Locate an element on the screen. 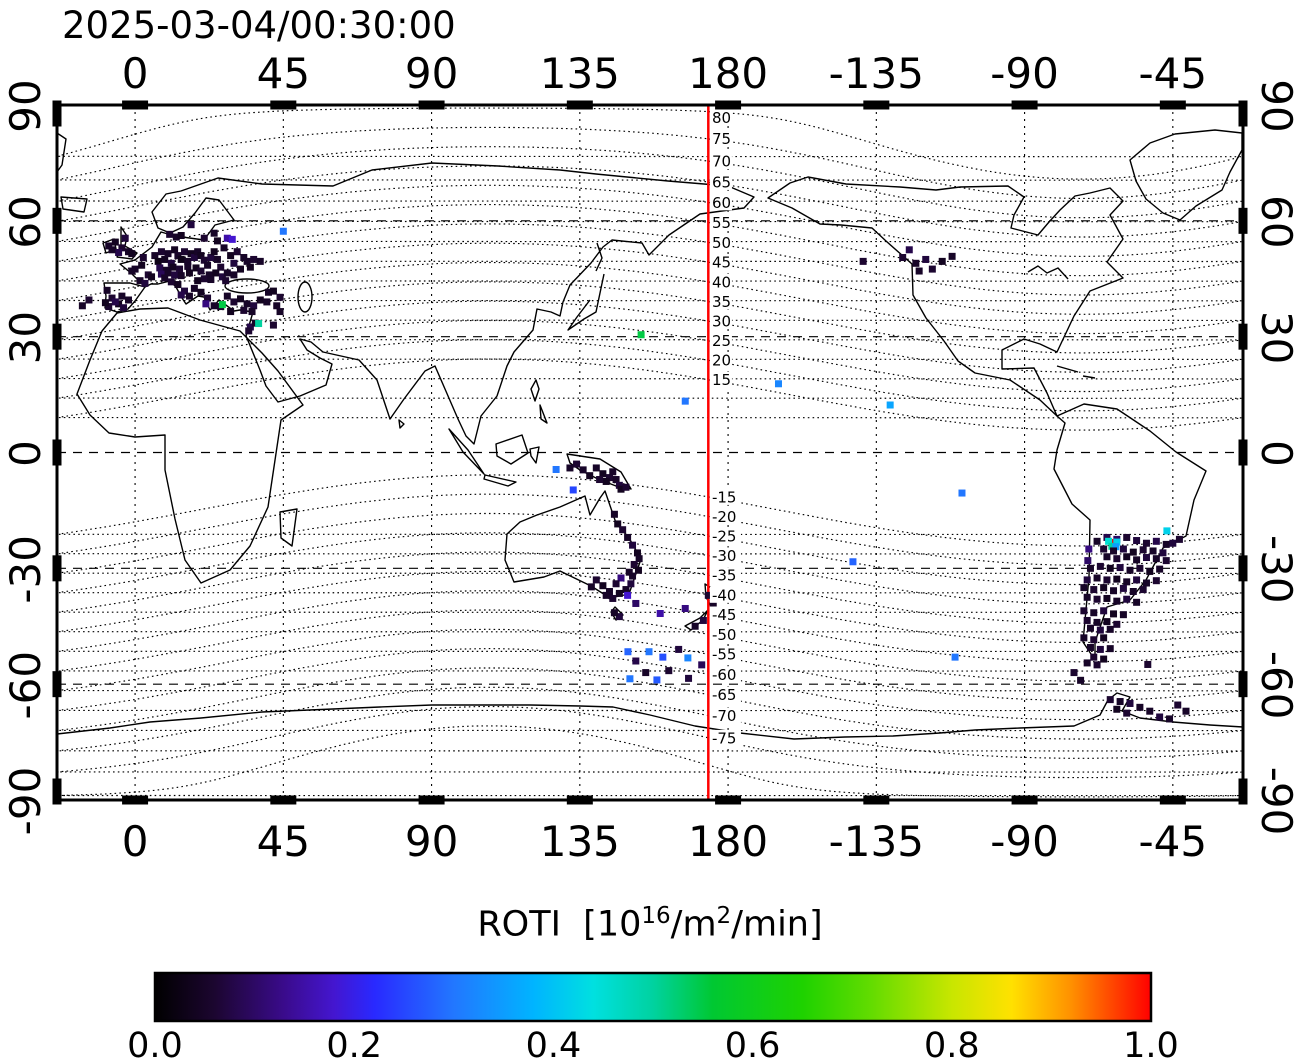 Image resolution: width=1296 pixels, height=1064 pixels. contour-label: -40 is located at coordinates (724, 595).